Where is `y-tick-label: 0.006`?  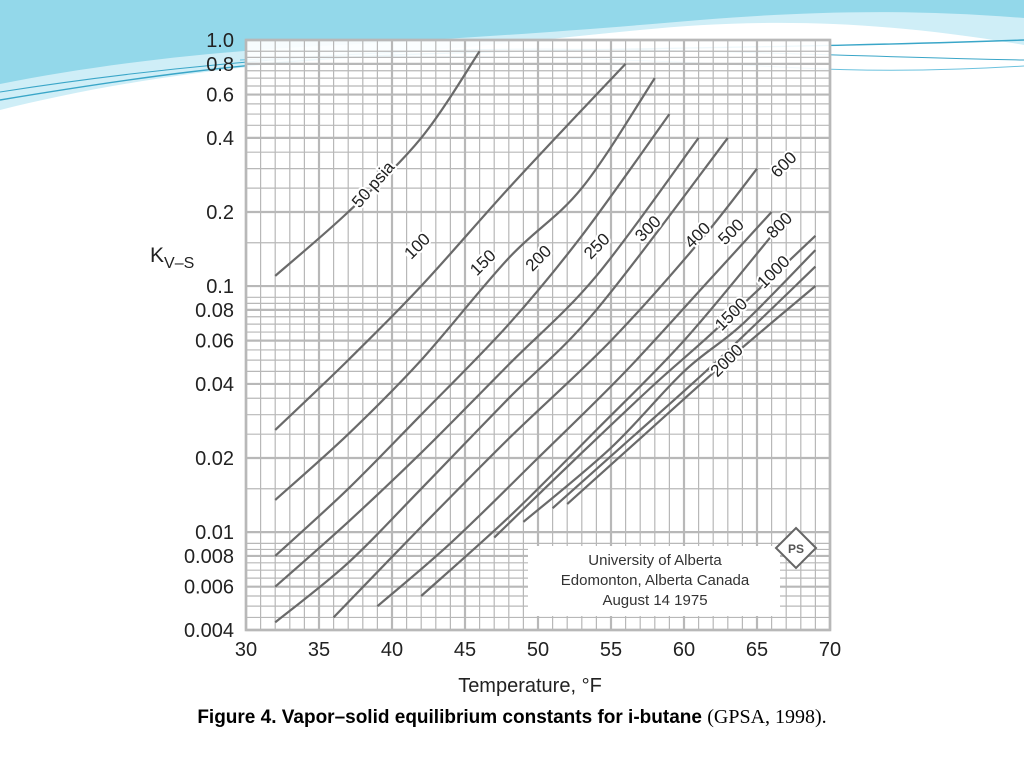 y-tick-label: 0.006 is located at coordinates (209, 588).